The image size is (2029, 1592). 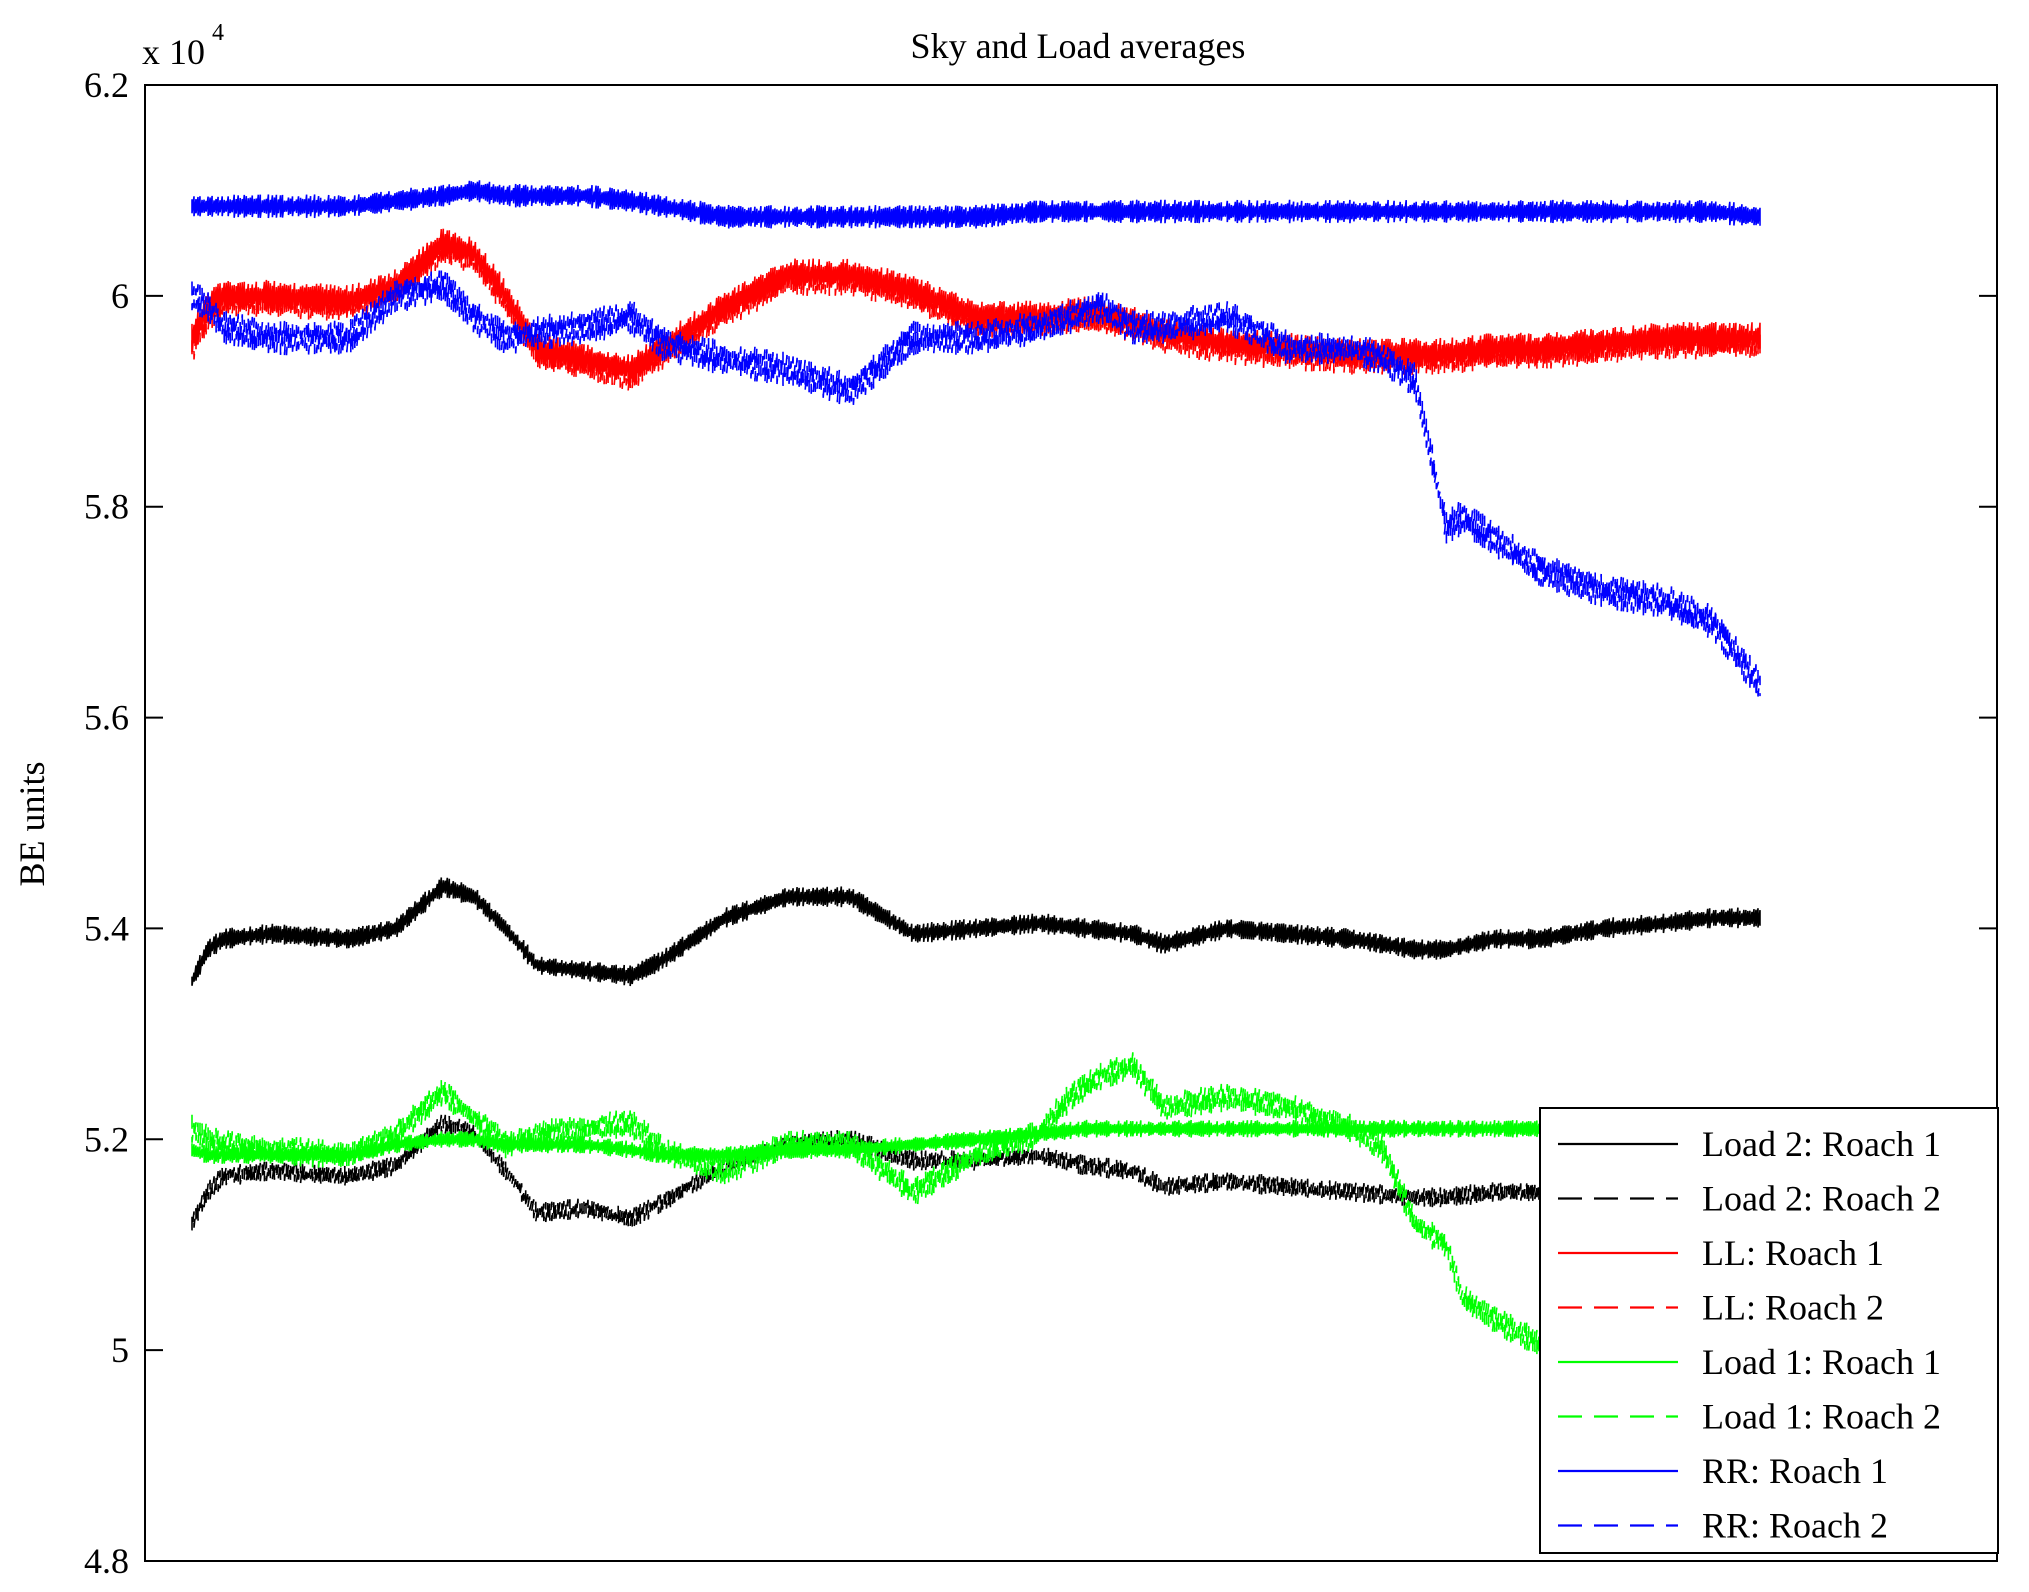 I want to click on legend-label: RR: Roach 1, so click(x=1795, y=1471).